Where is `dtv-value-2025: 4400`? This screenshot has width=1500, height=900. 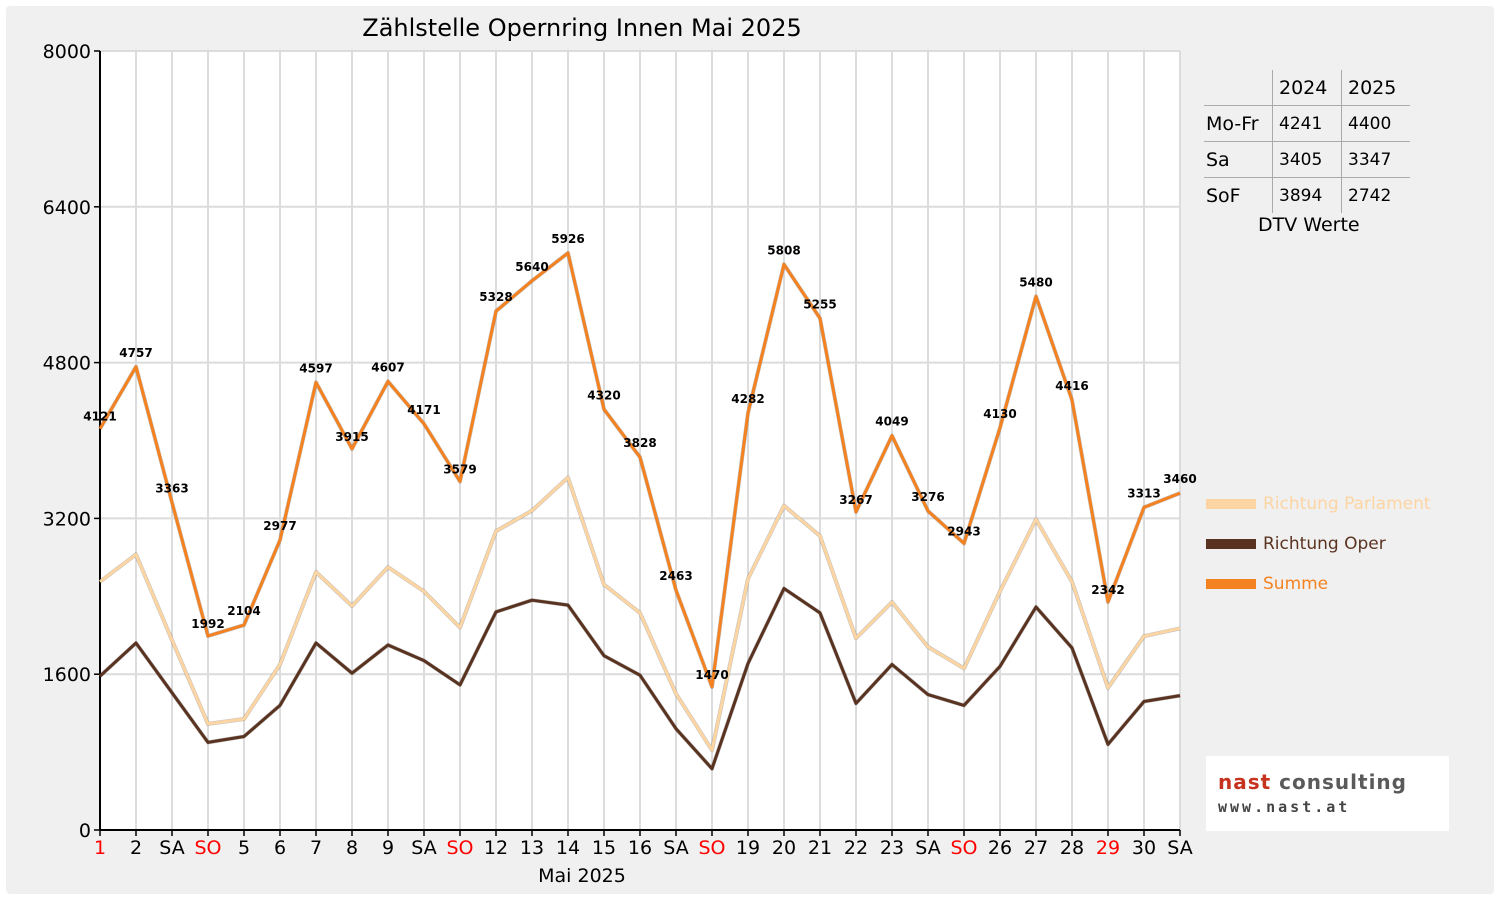 dtv-value-2025: 4400 is located at coordinates (1375, 123).